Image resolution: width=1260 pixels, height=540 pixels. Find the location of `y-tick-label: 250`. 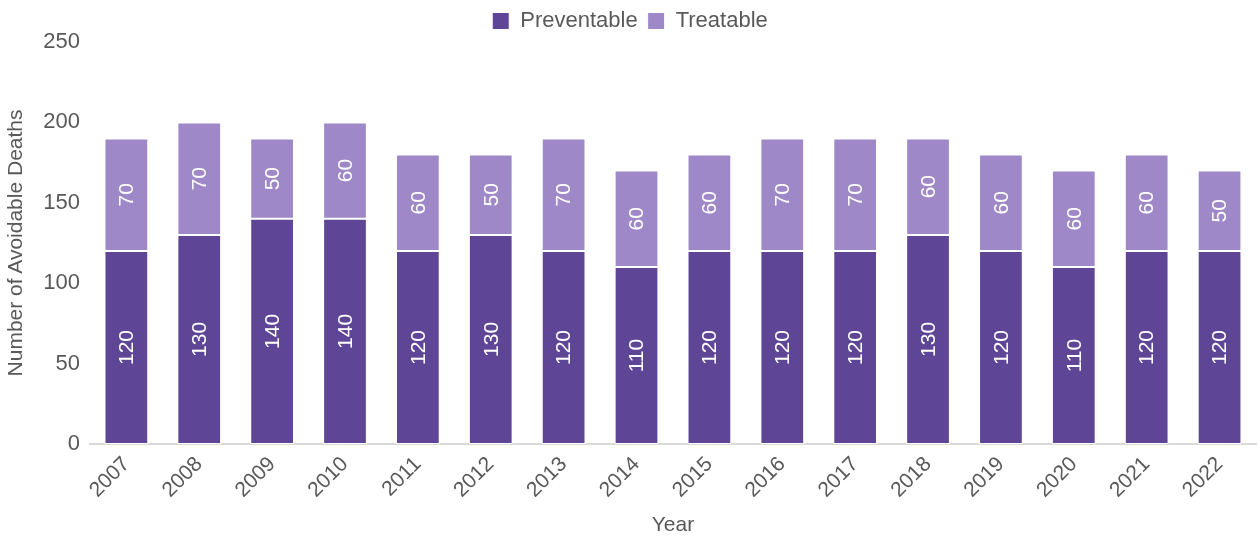

y-tick-label: 250 is located at coordinates (61, 41).